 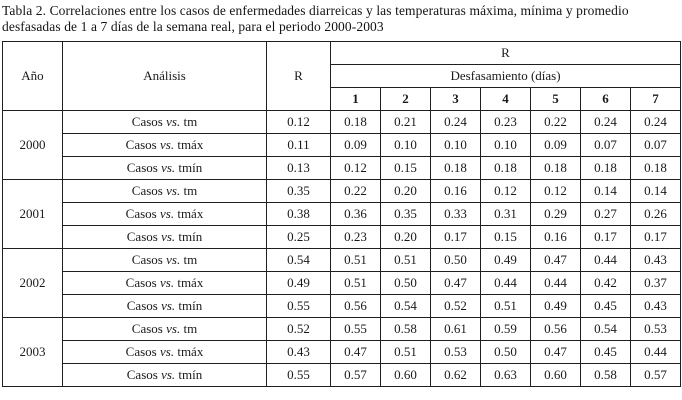 What do you see at coordinates (298, 214) in the screenshot?
I see `r-value-cell: 0.38` at bounding box center [298, 214].